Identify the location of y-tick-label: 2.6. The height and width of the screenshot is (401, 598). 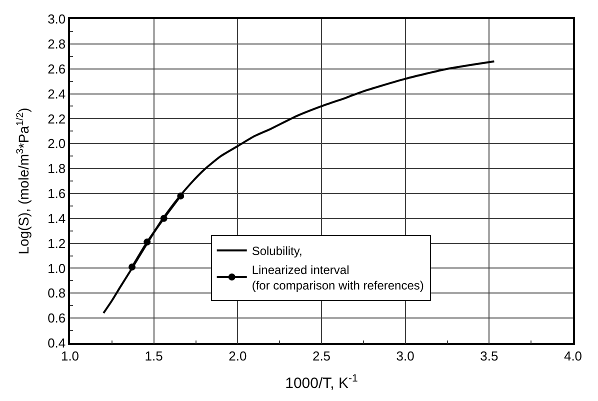
(57, 68).